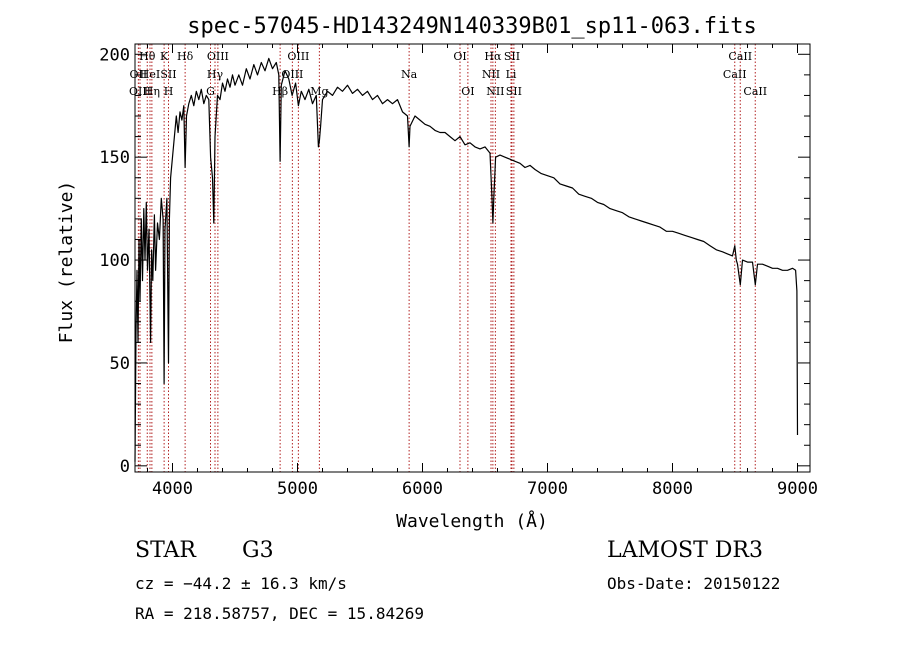  Describe the element at coordinates (169, 91) in the screenshot. I see `line-label: H` at that location.